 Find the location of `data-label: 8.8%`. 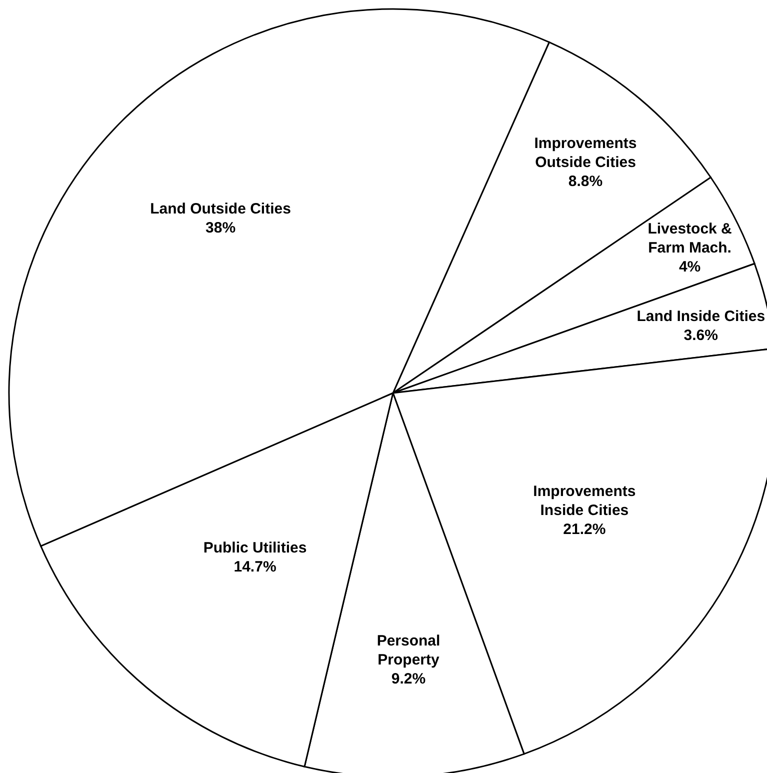

data-label: 8.8% is located at coordinates (585, 181).